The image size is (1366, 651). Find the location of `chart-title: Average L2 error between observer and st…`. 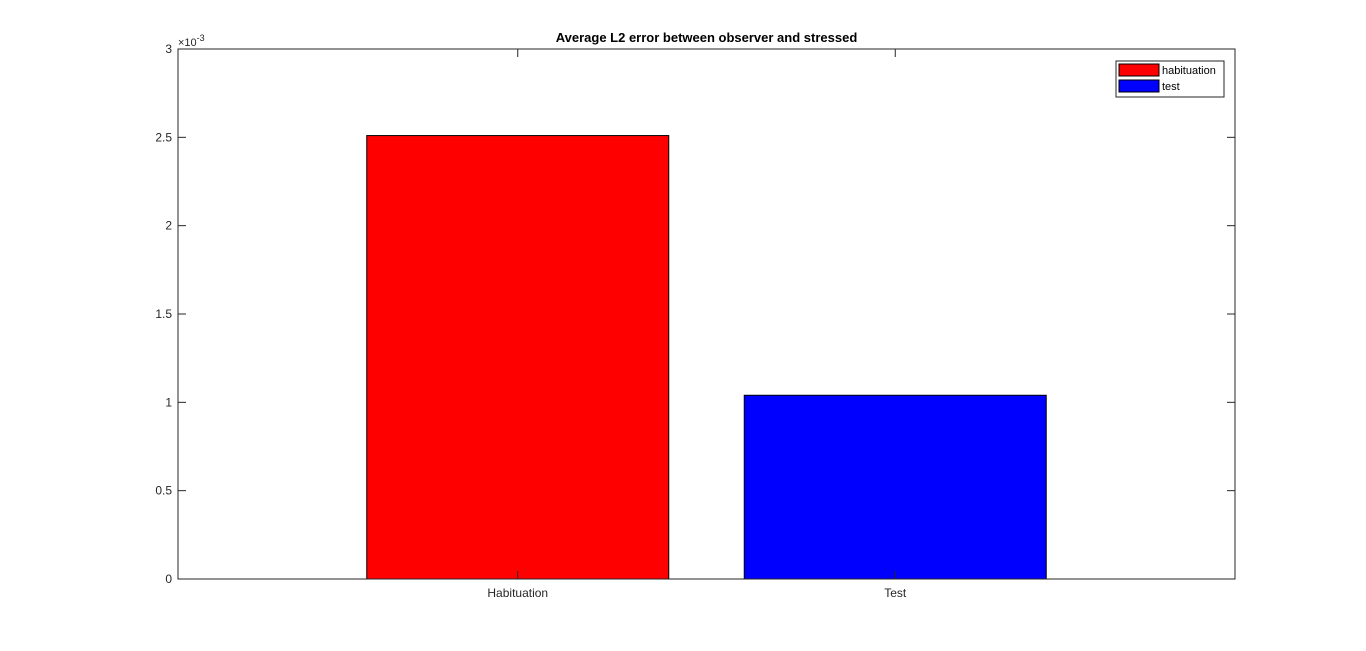

chart-title: Average L2 error between observer and st… is located at coordinates (707, 37).